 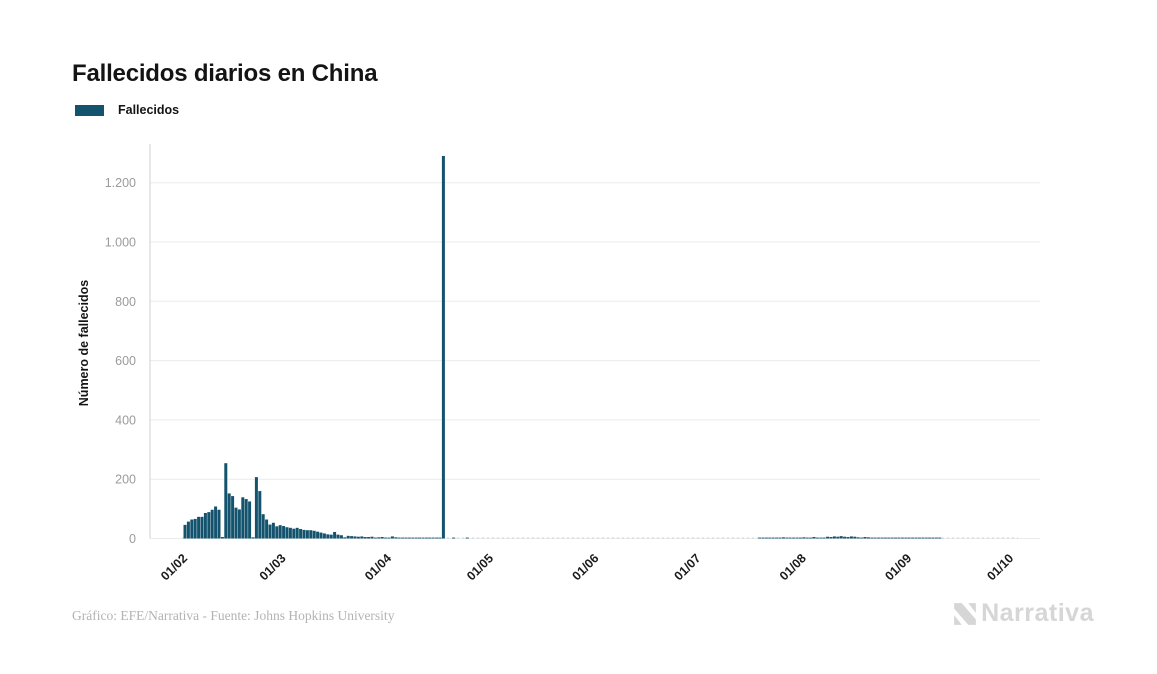 I want to click on x-tick-label: 01/05, so click(x=480, y=567).